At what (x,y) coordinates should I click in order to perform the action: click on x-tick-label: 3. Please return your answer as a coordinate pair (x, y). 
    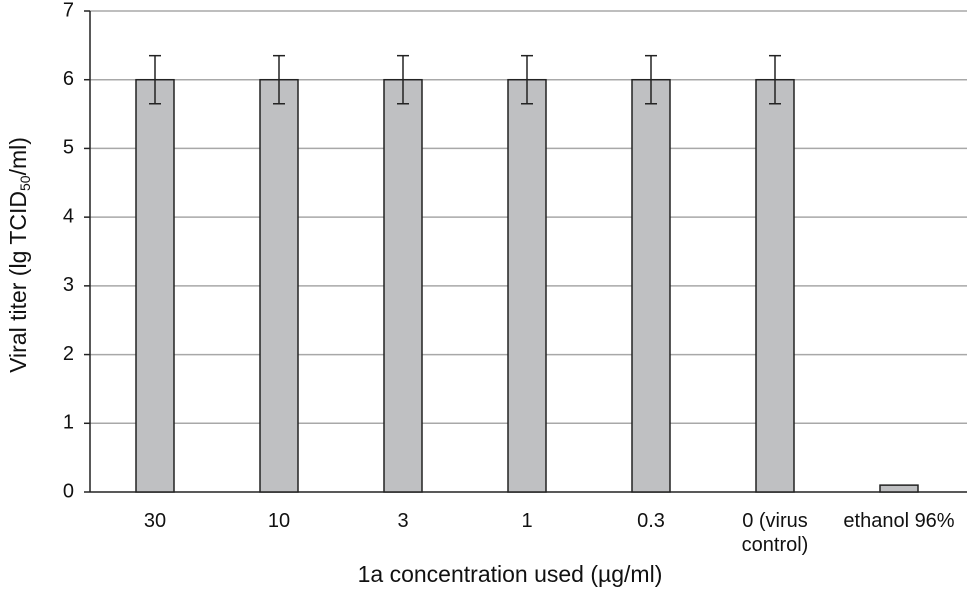
    Looking at the image, I should click on (403, 521).